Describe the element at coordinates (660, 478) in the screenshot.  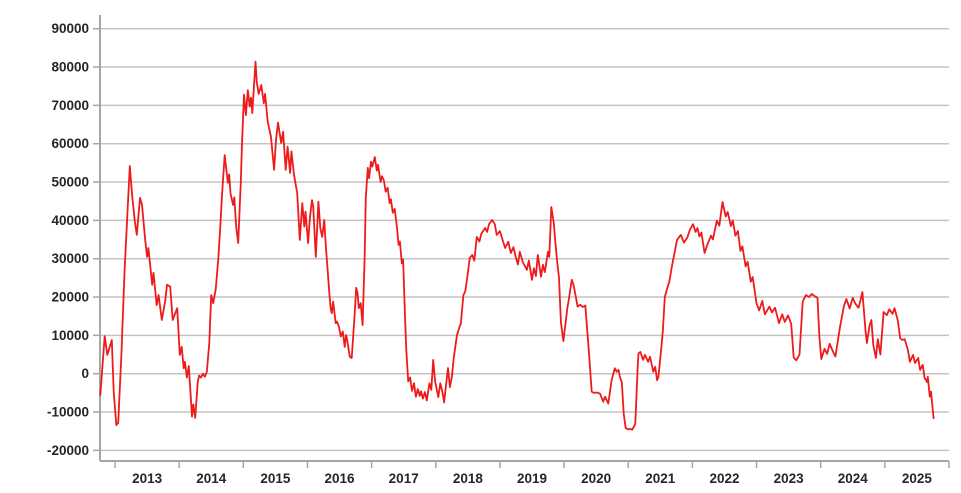
I see `x-axis-label: 2021` at that location.